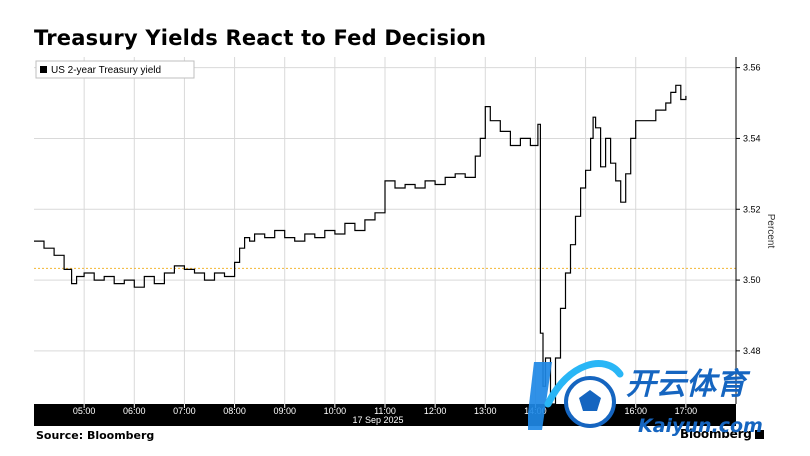 This screenshot has height=456, width=810. Describe the element at coordinates (700, 426) in the screenshot. I see `watermark-latin-text: Kaiyun.com` at that location.